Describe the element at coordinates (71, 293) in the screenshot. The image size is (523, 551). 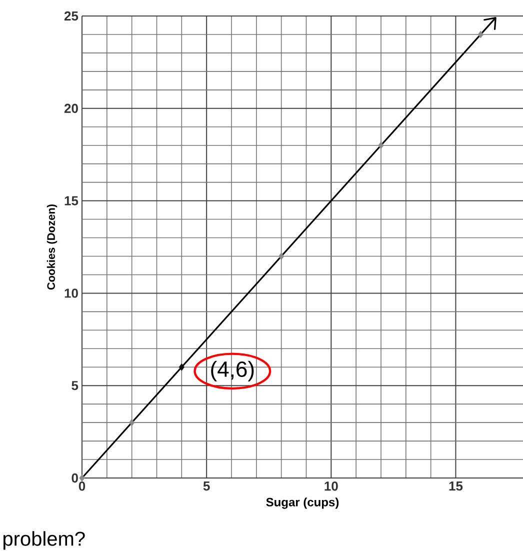
I see `y-tick-label: 10` at that location.